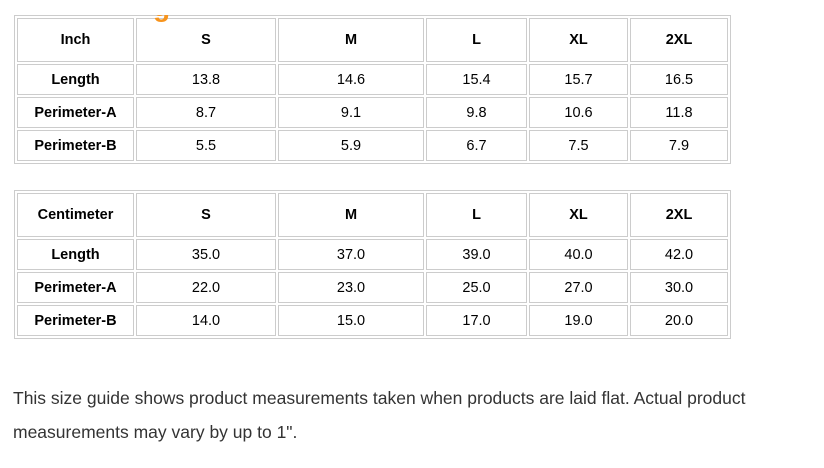  Describe the element at coordinates (679, 254) in the screenshot. I see `value-cell: 42.0` at that location.